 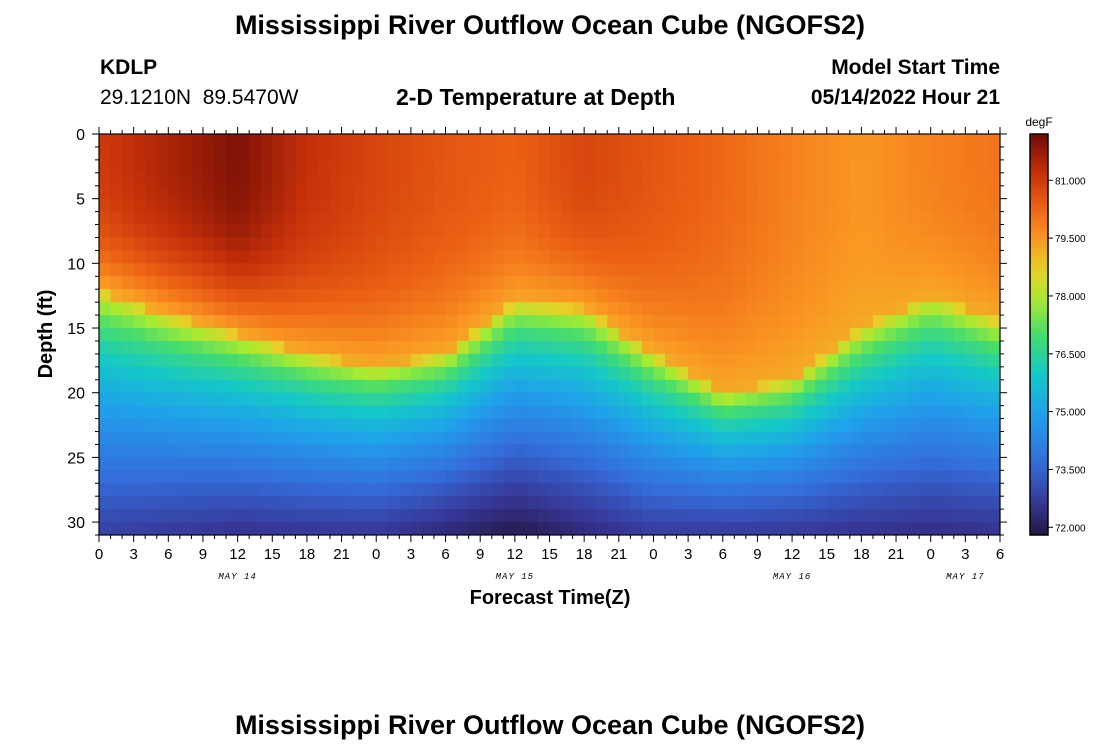 What do you see at coordinates (861, 554) in the screenshot?
I see `x-tick-label: 18` at bounding box center [861, 554].